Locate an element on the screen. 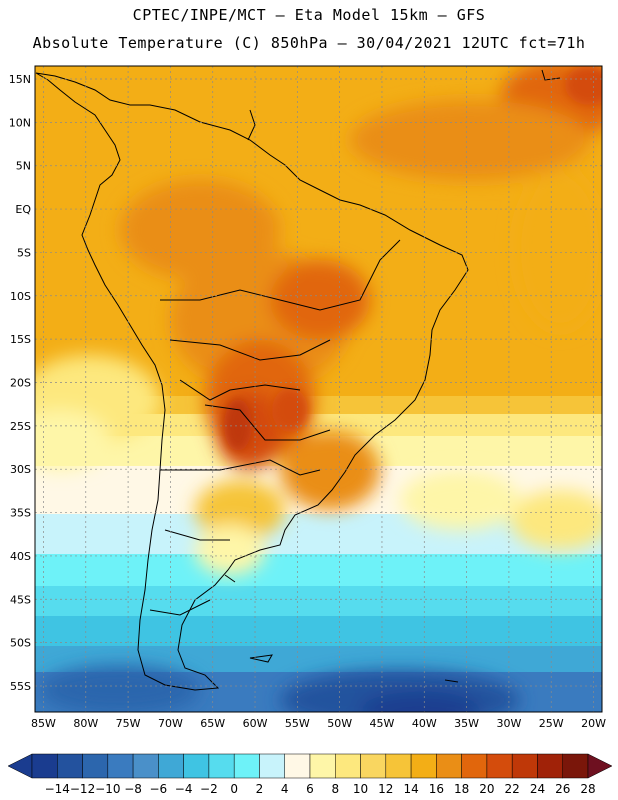  lon-label: 50W is located at coordinates (339, 723).